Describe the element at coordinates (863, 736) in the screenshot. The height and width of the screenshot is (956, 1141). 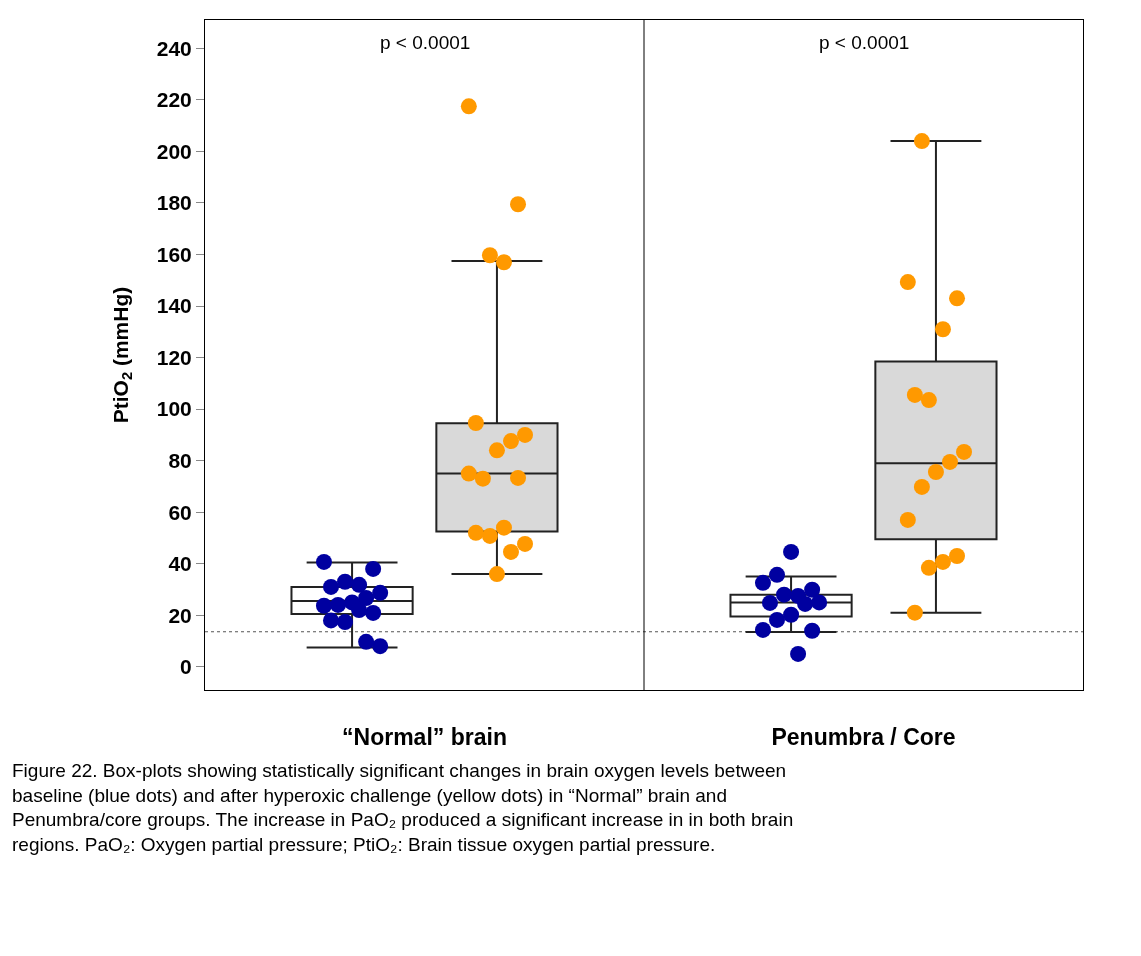
I see `x-tick-label: Penumbra / Core` at that location.